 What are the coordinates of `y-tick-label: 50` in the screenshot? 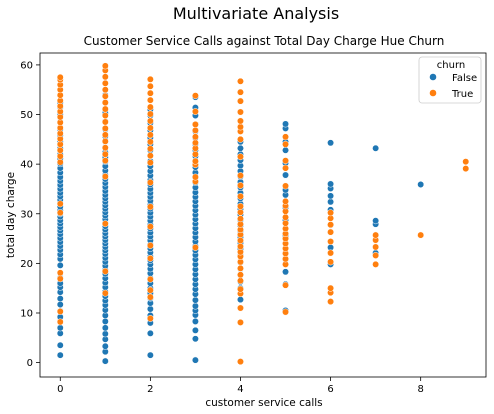 It's located at (26, 115).